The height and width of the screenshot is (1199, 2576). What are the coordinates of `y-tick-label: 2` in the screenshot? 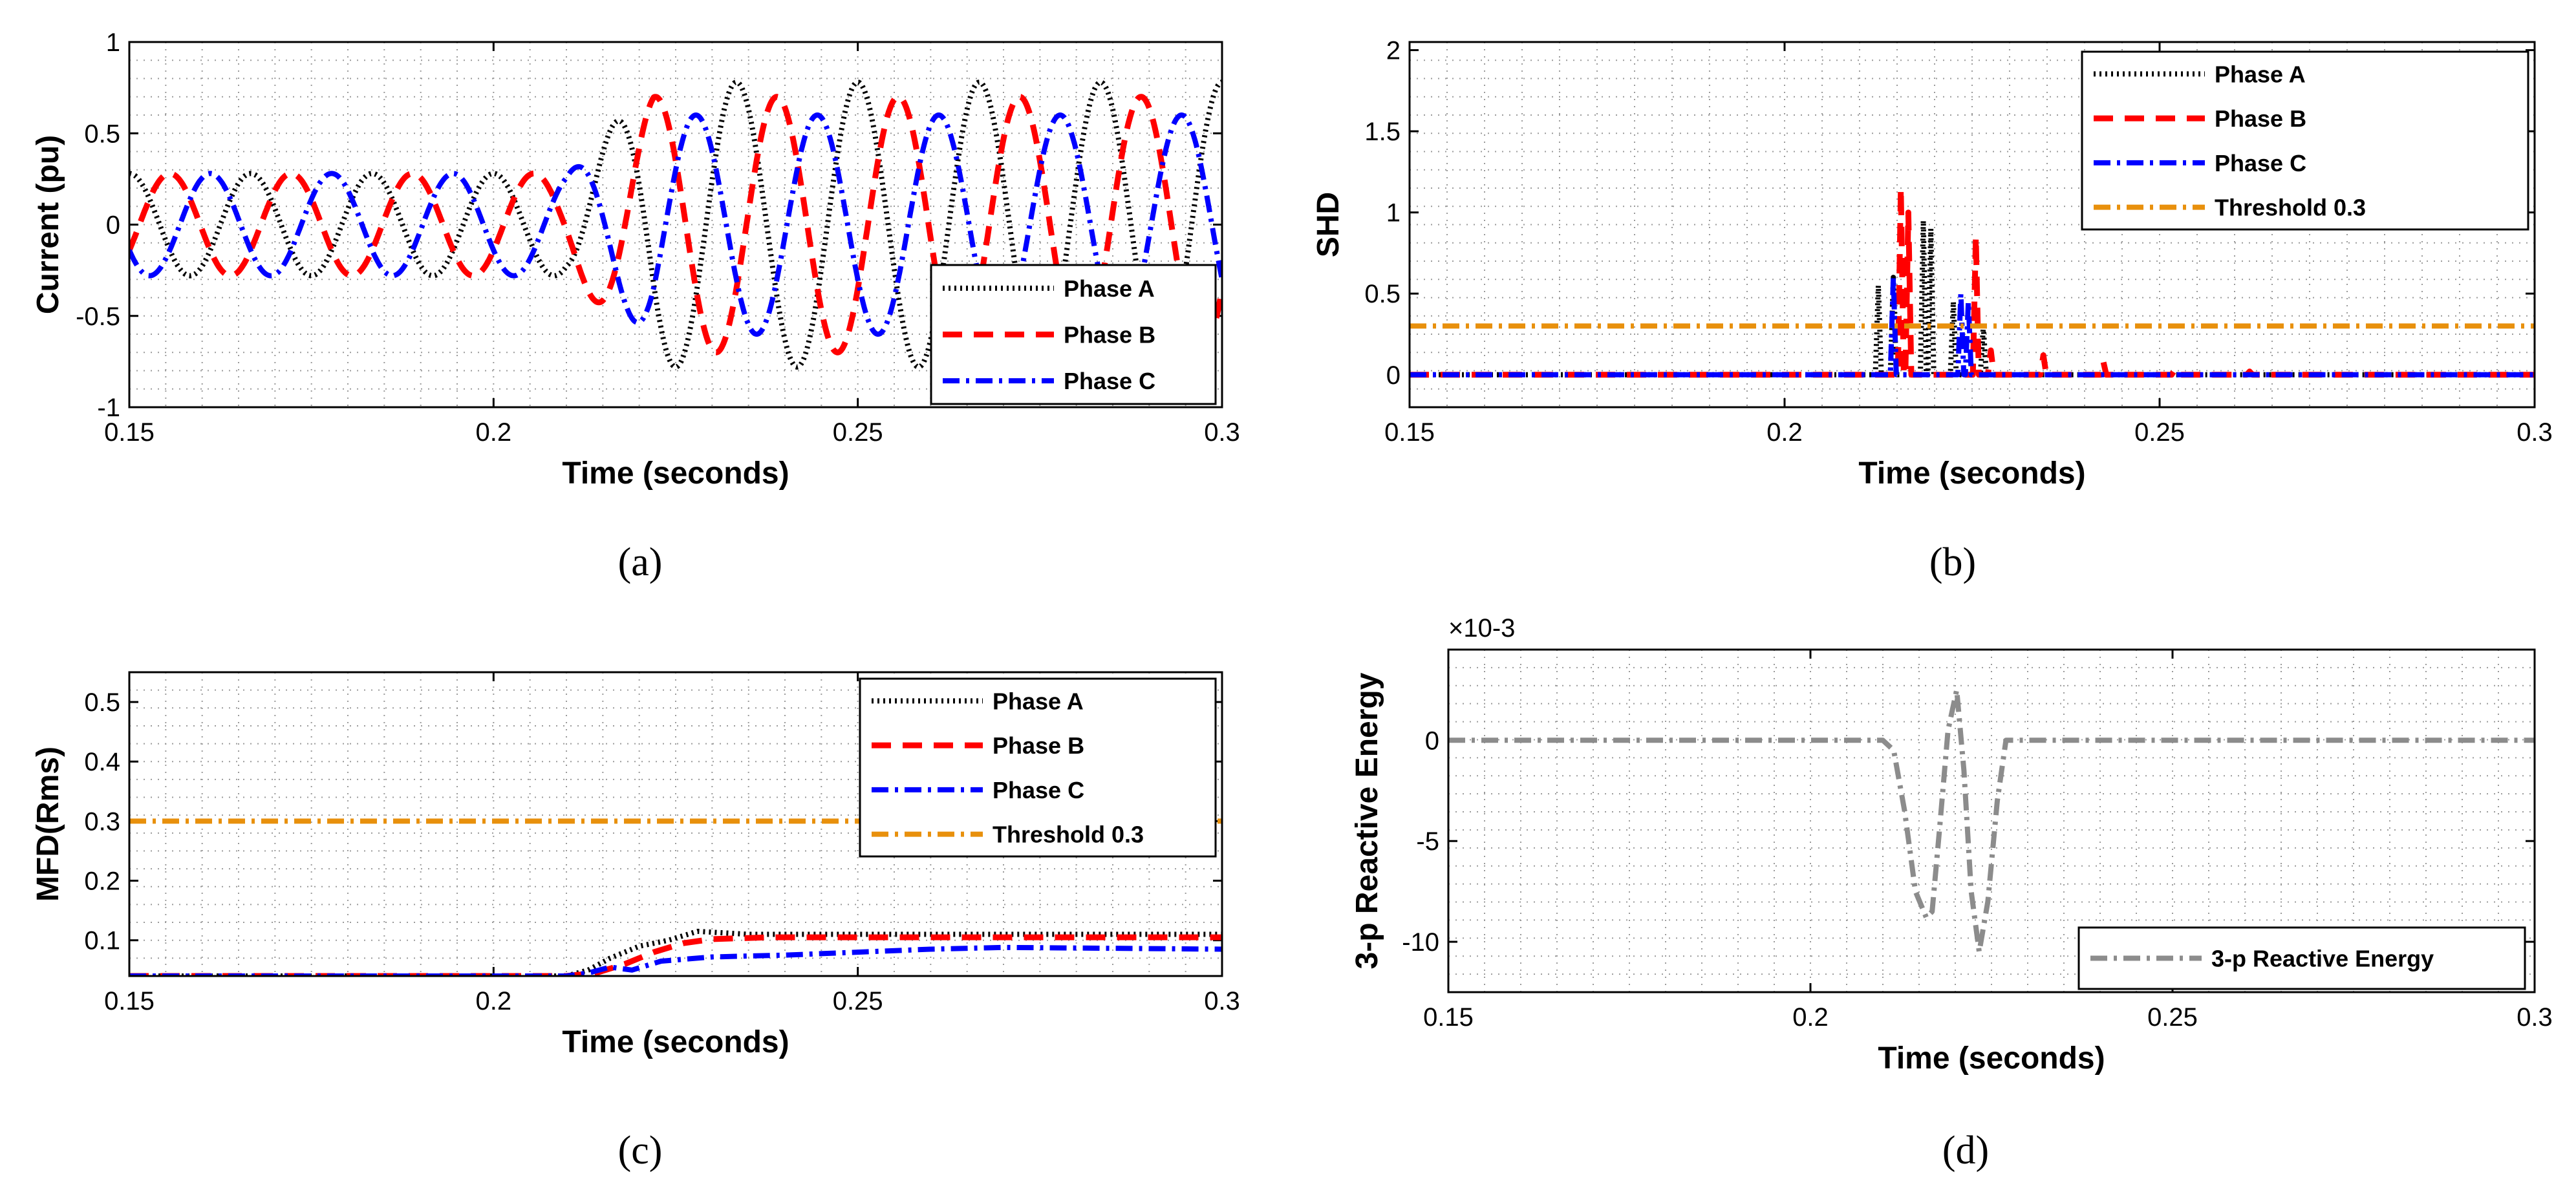 It's located at (1393, 51).